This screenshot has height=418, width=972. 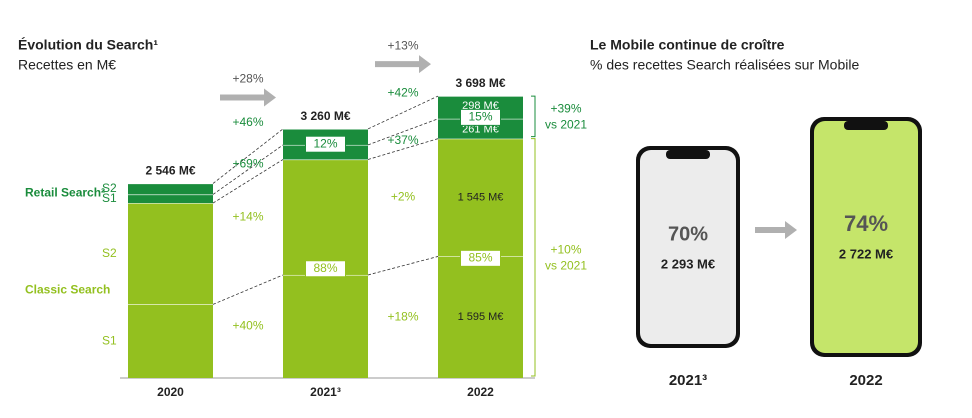 I want to click on segment-growth: +18%, so click(x=402, y=316).